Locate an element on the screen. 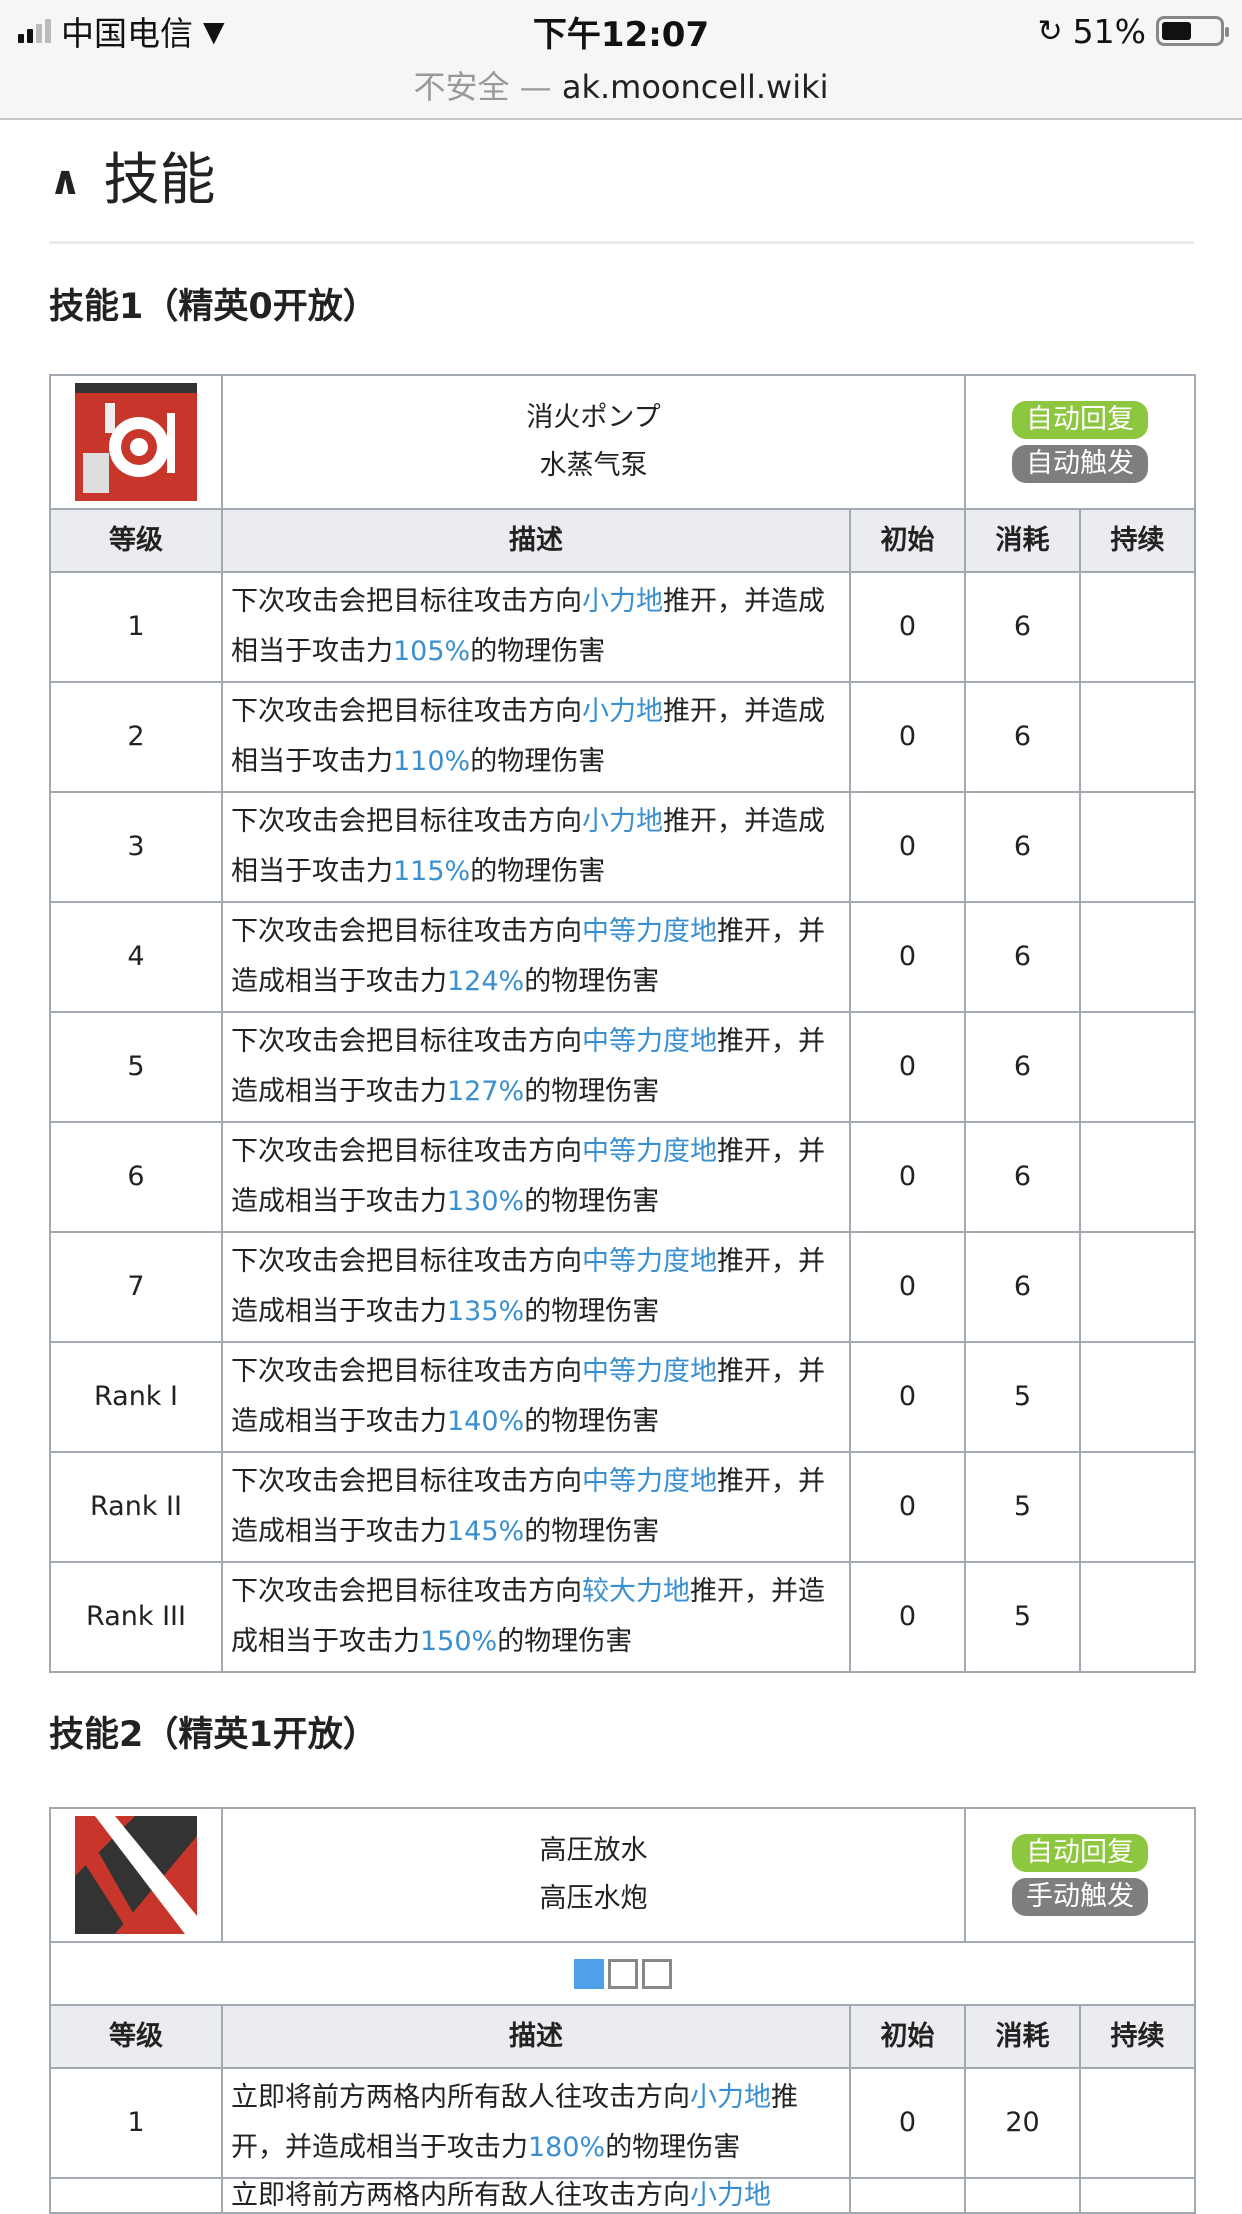 The image size is (1242, 2214). skill1-pump-icon is located at coordinates (136, 442).